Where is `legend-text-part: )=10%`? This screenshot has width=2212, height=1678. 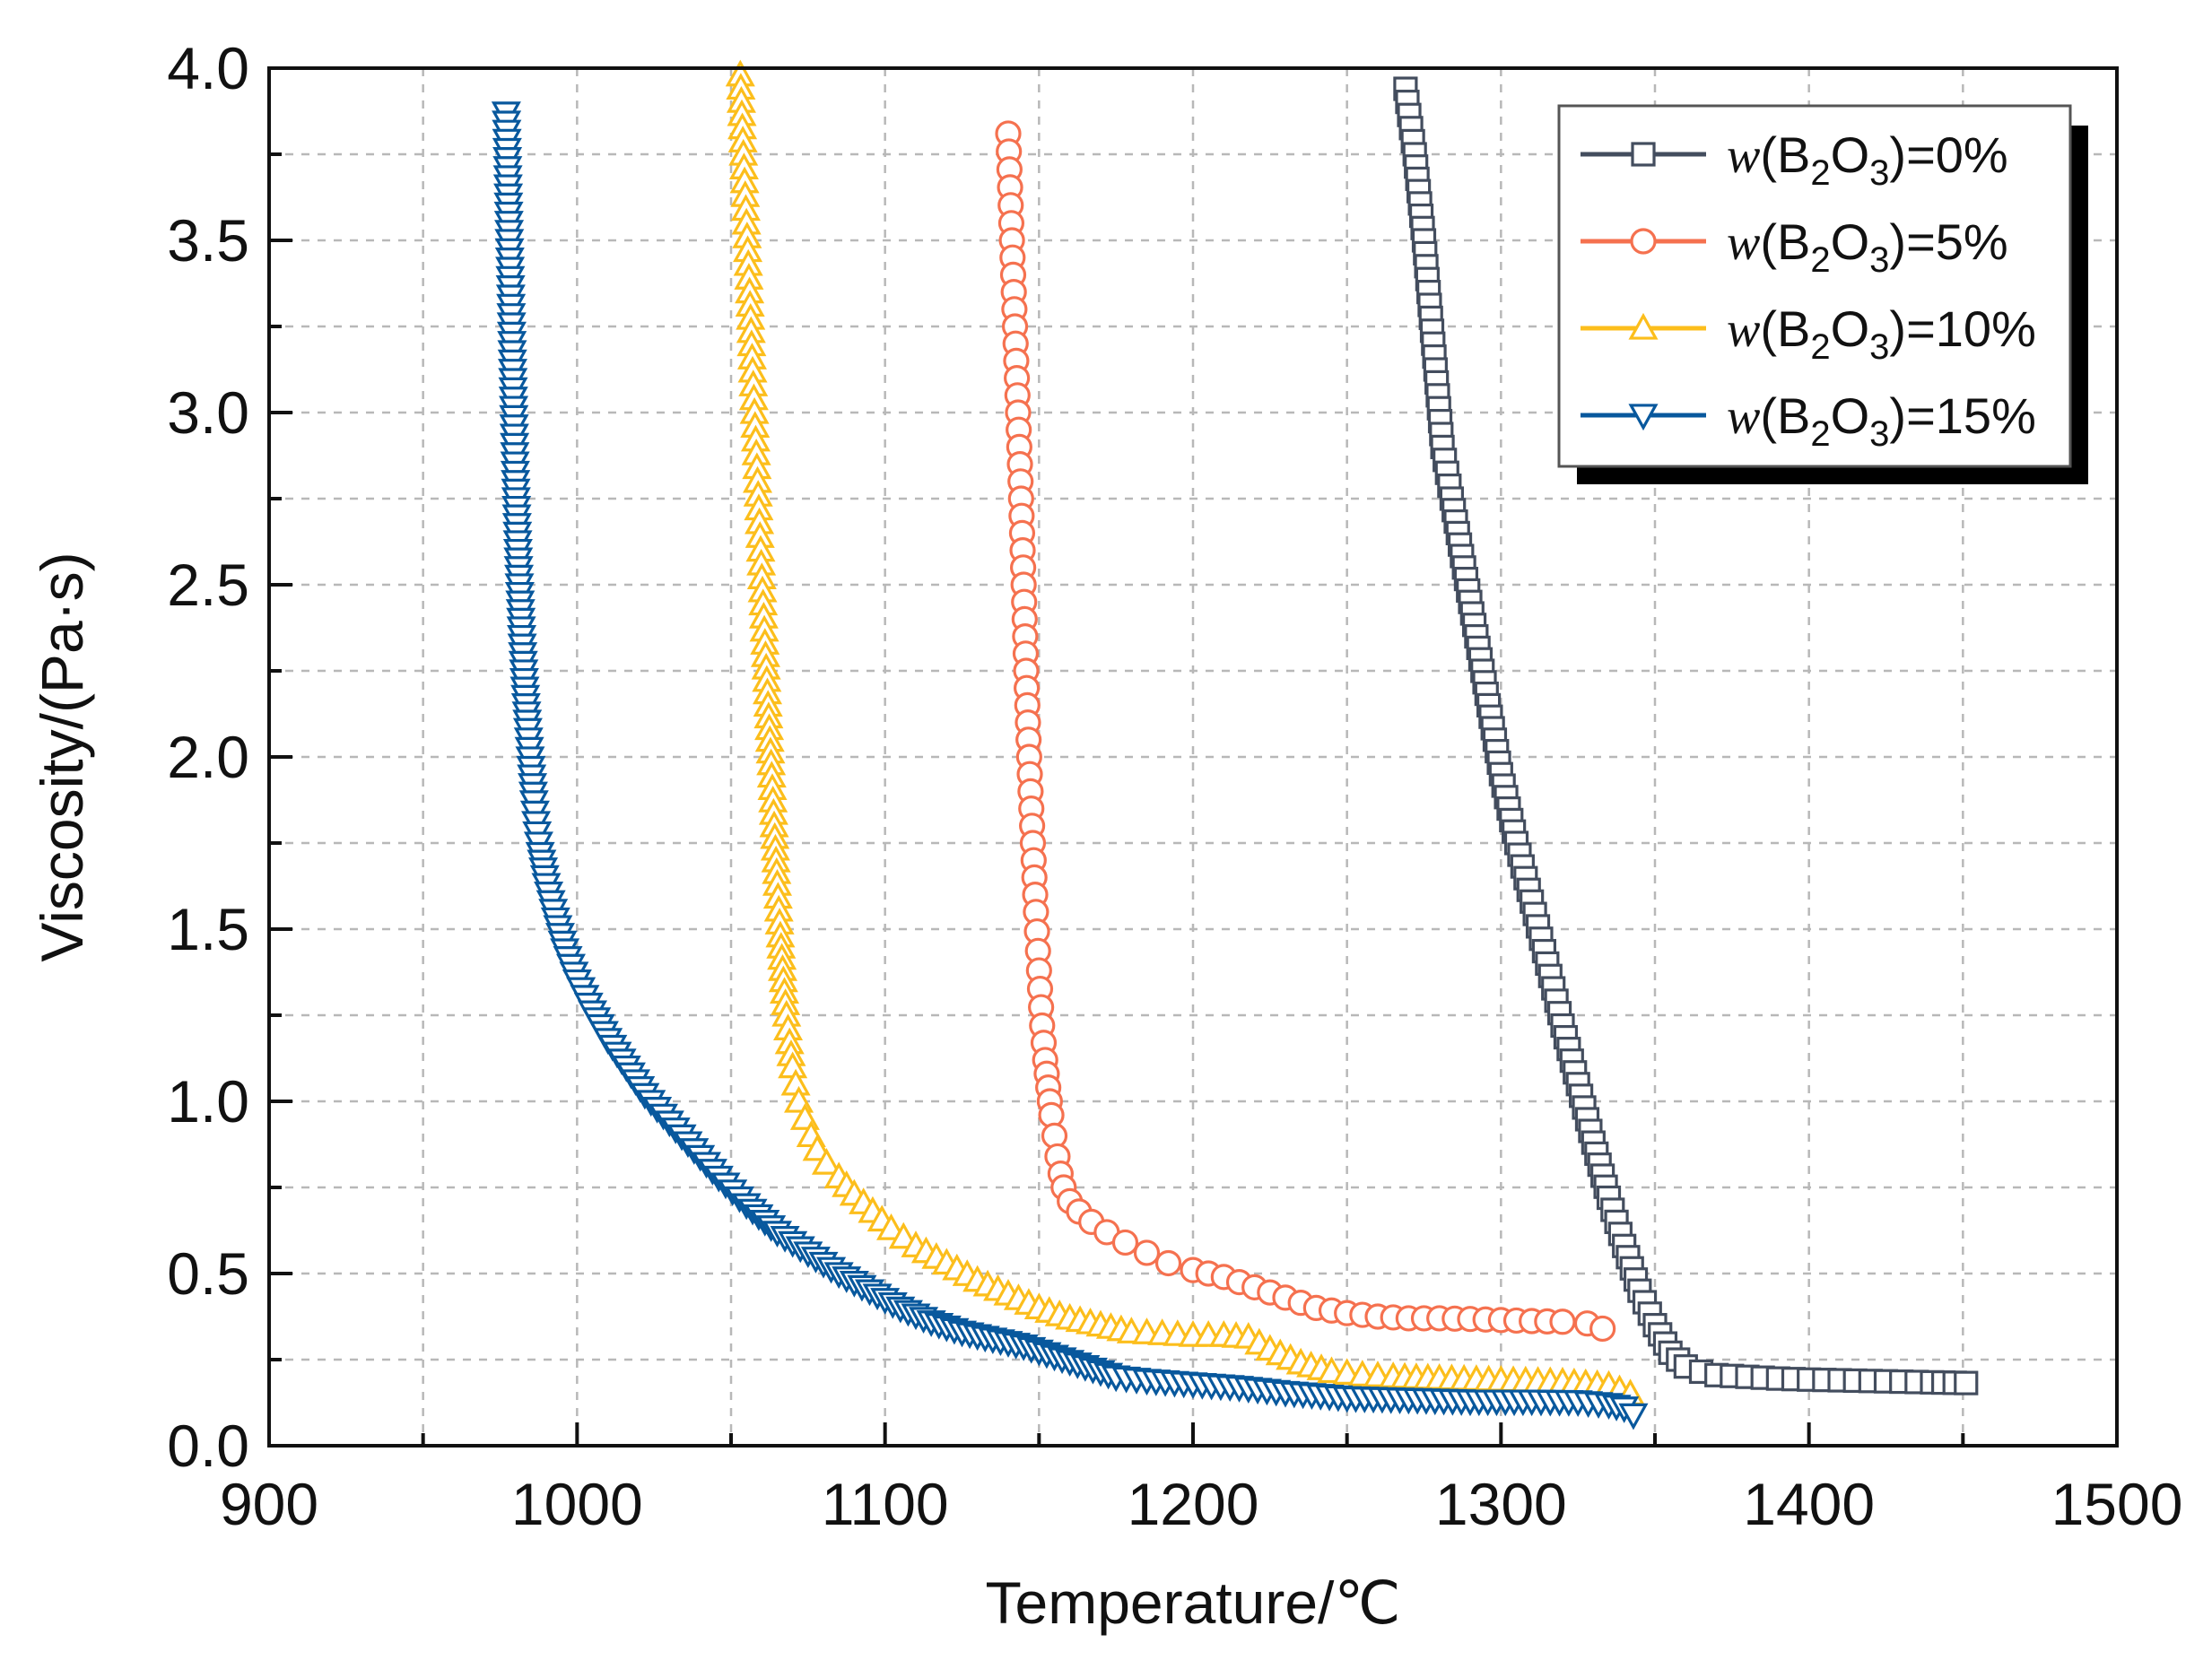 legend-text-part: )=10% is located at coordinates (1962, 328).